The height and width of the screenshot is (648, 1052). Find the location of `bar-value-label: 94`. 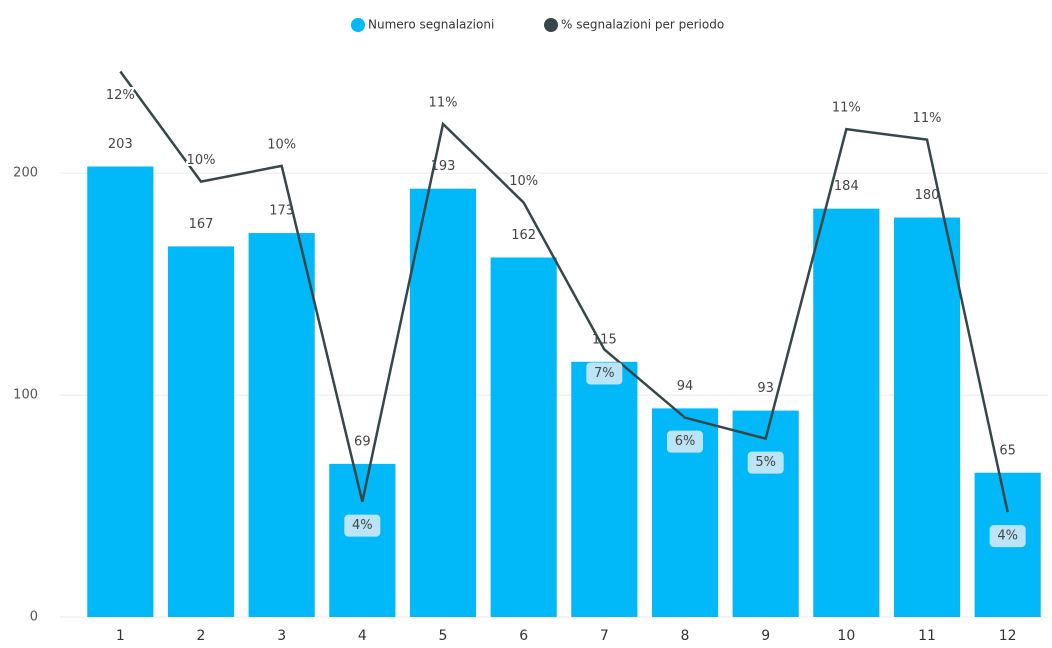

bar-value-label: 94 is located at coordinates (685, 386).